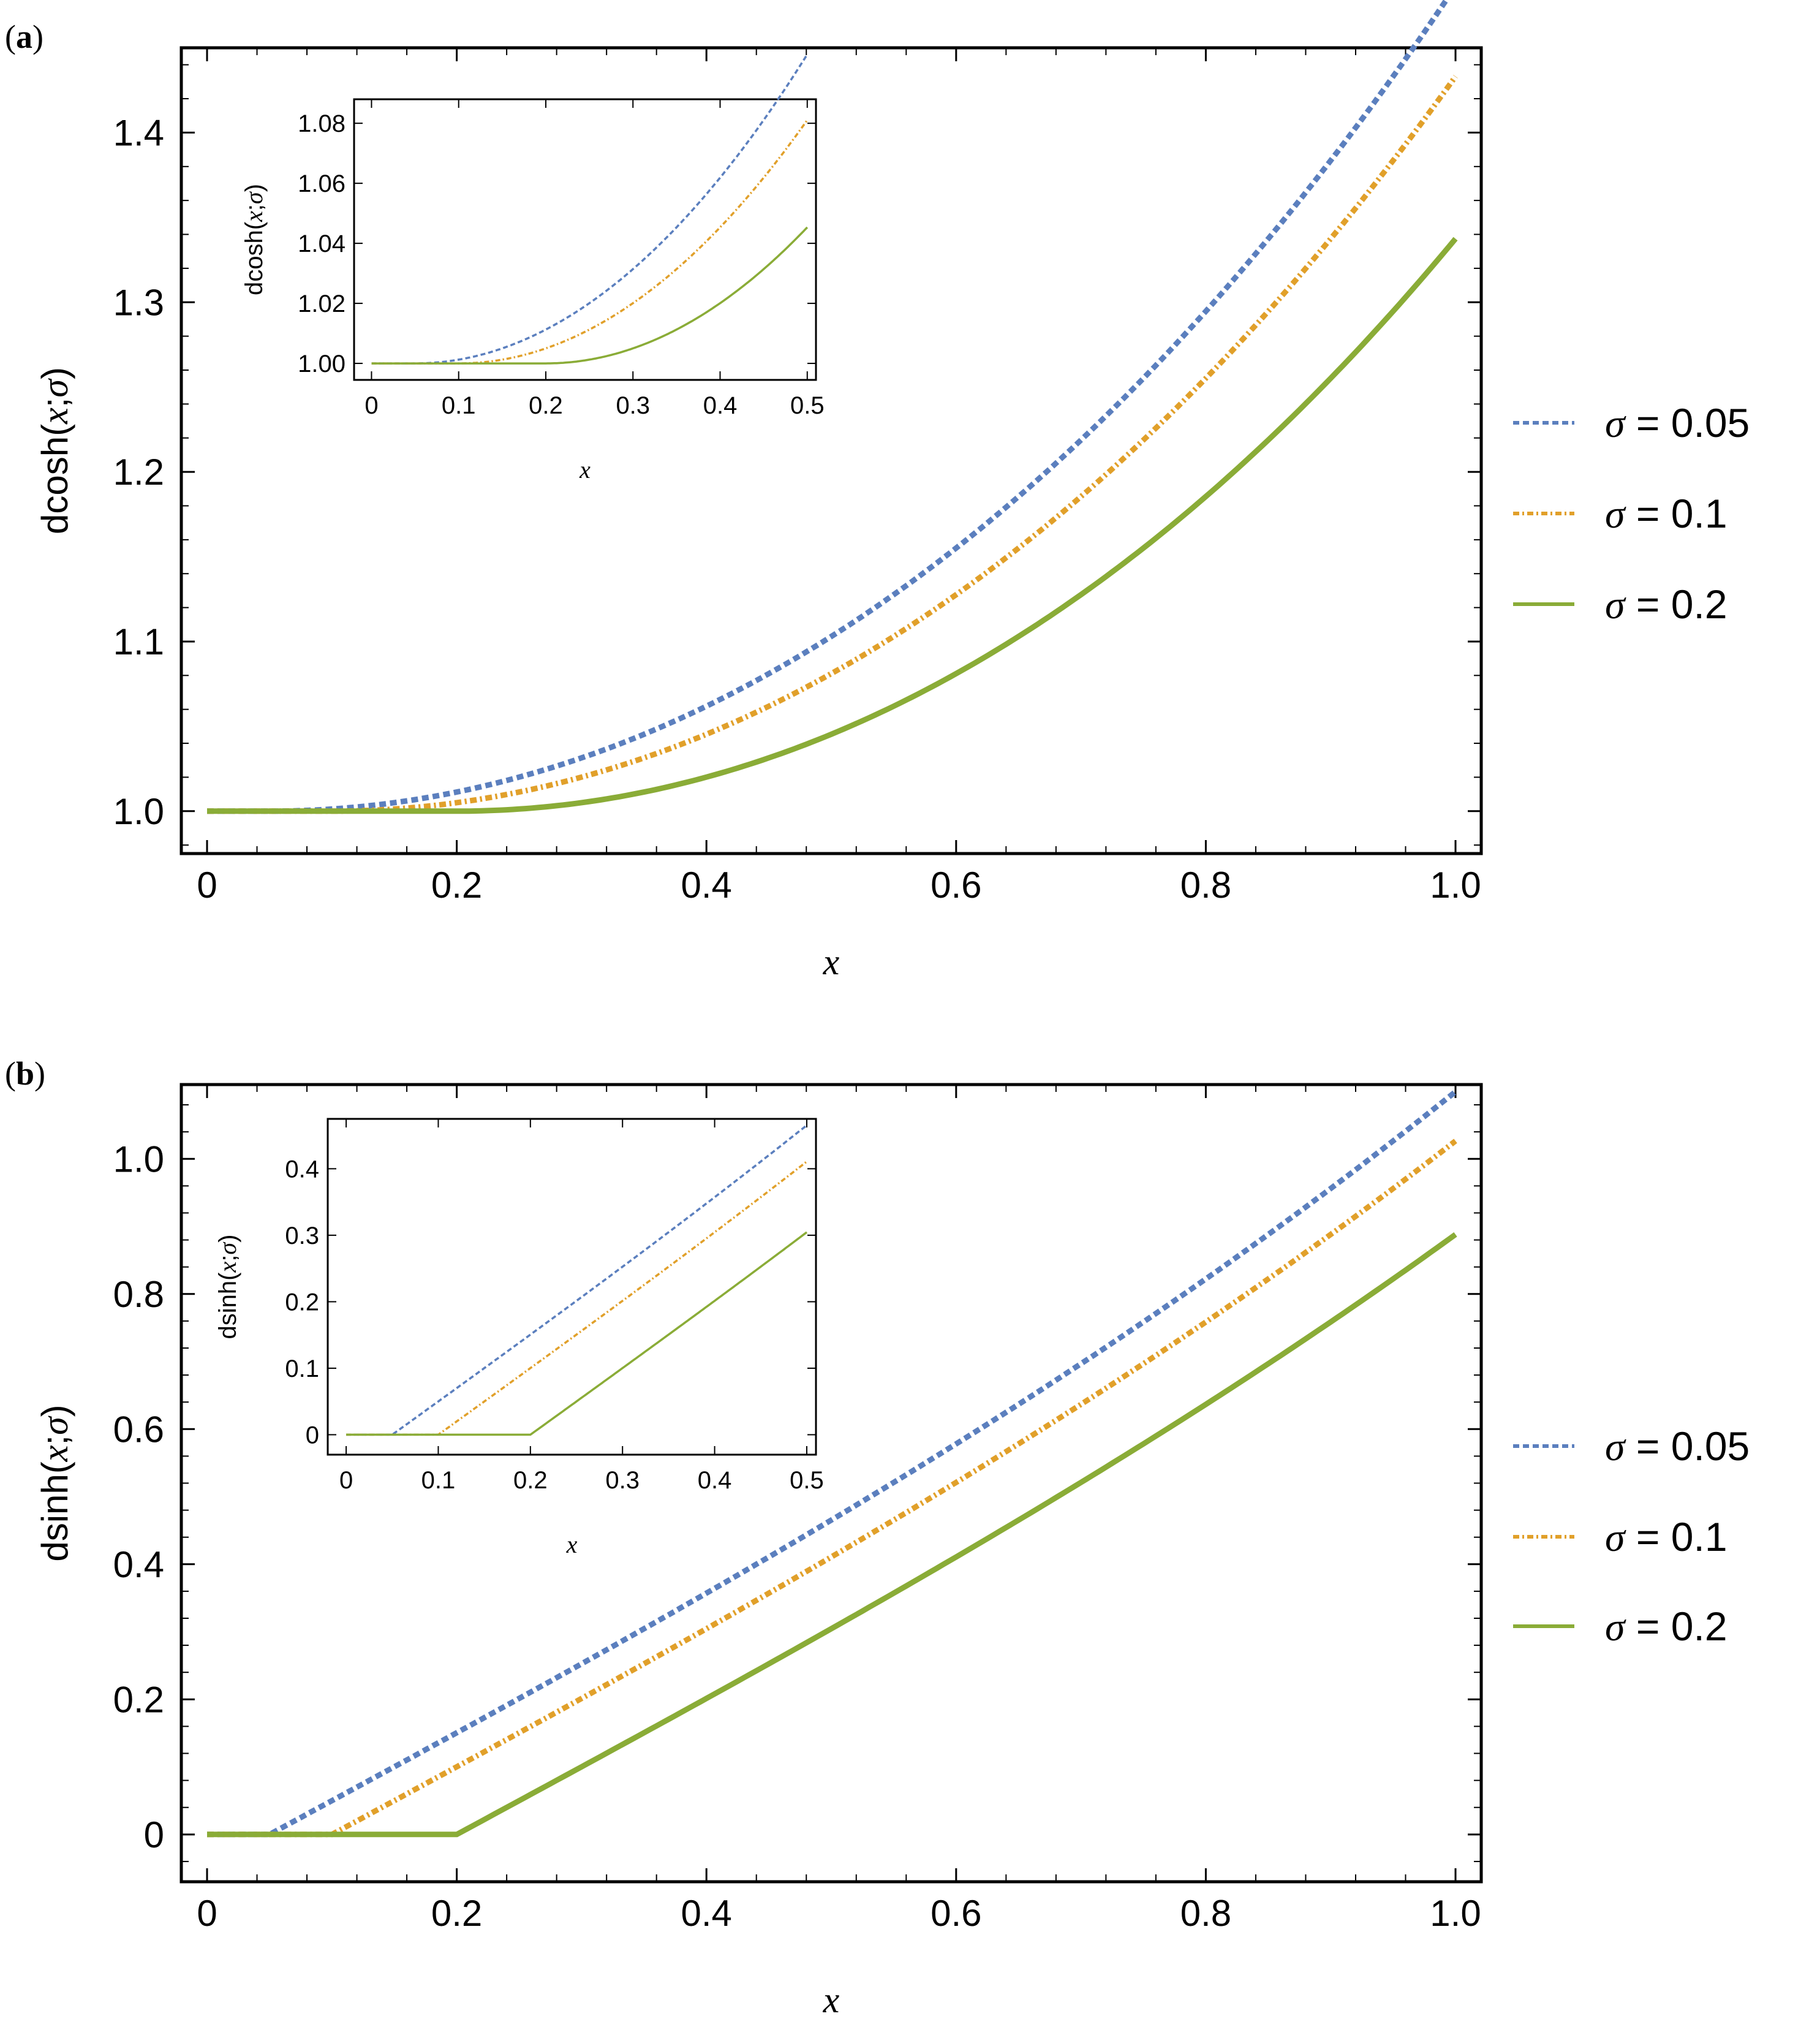  Describe the element at coordinates (138, 132) in the screenshot. I see `y-tick-label: 1.4` at that location.